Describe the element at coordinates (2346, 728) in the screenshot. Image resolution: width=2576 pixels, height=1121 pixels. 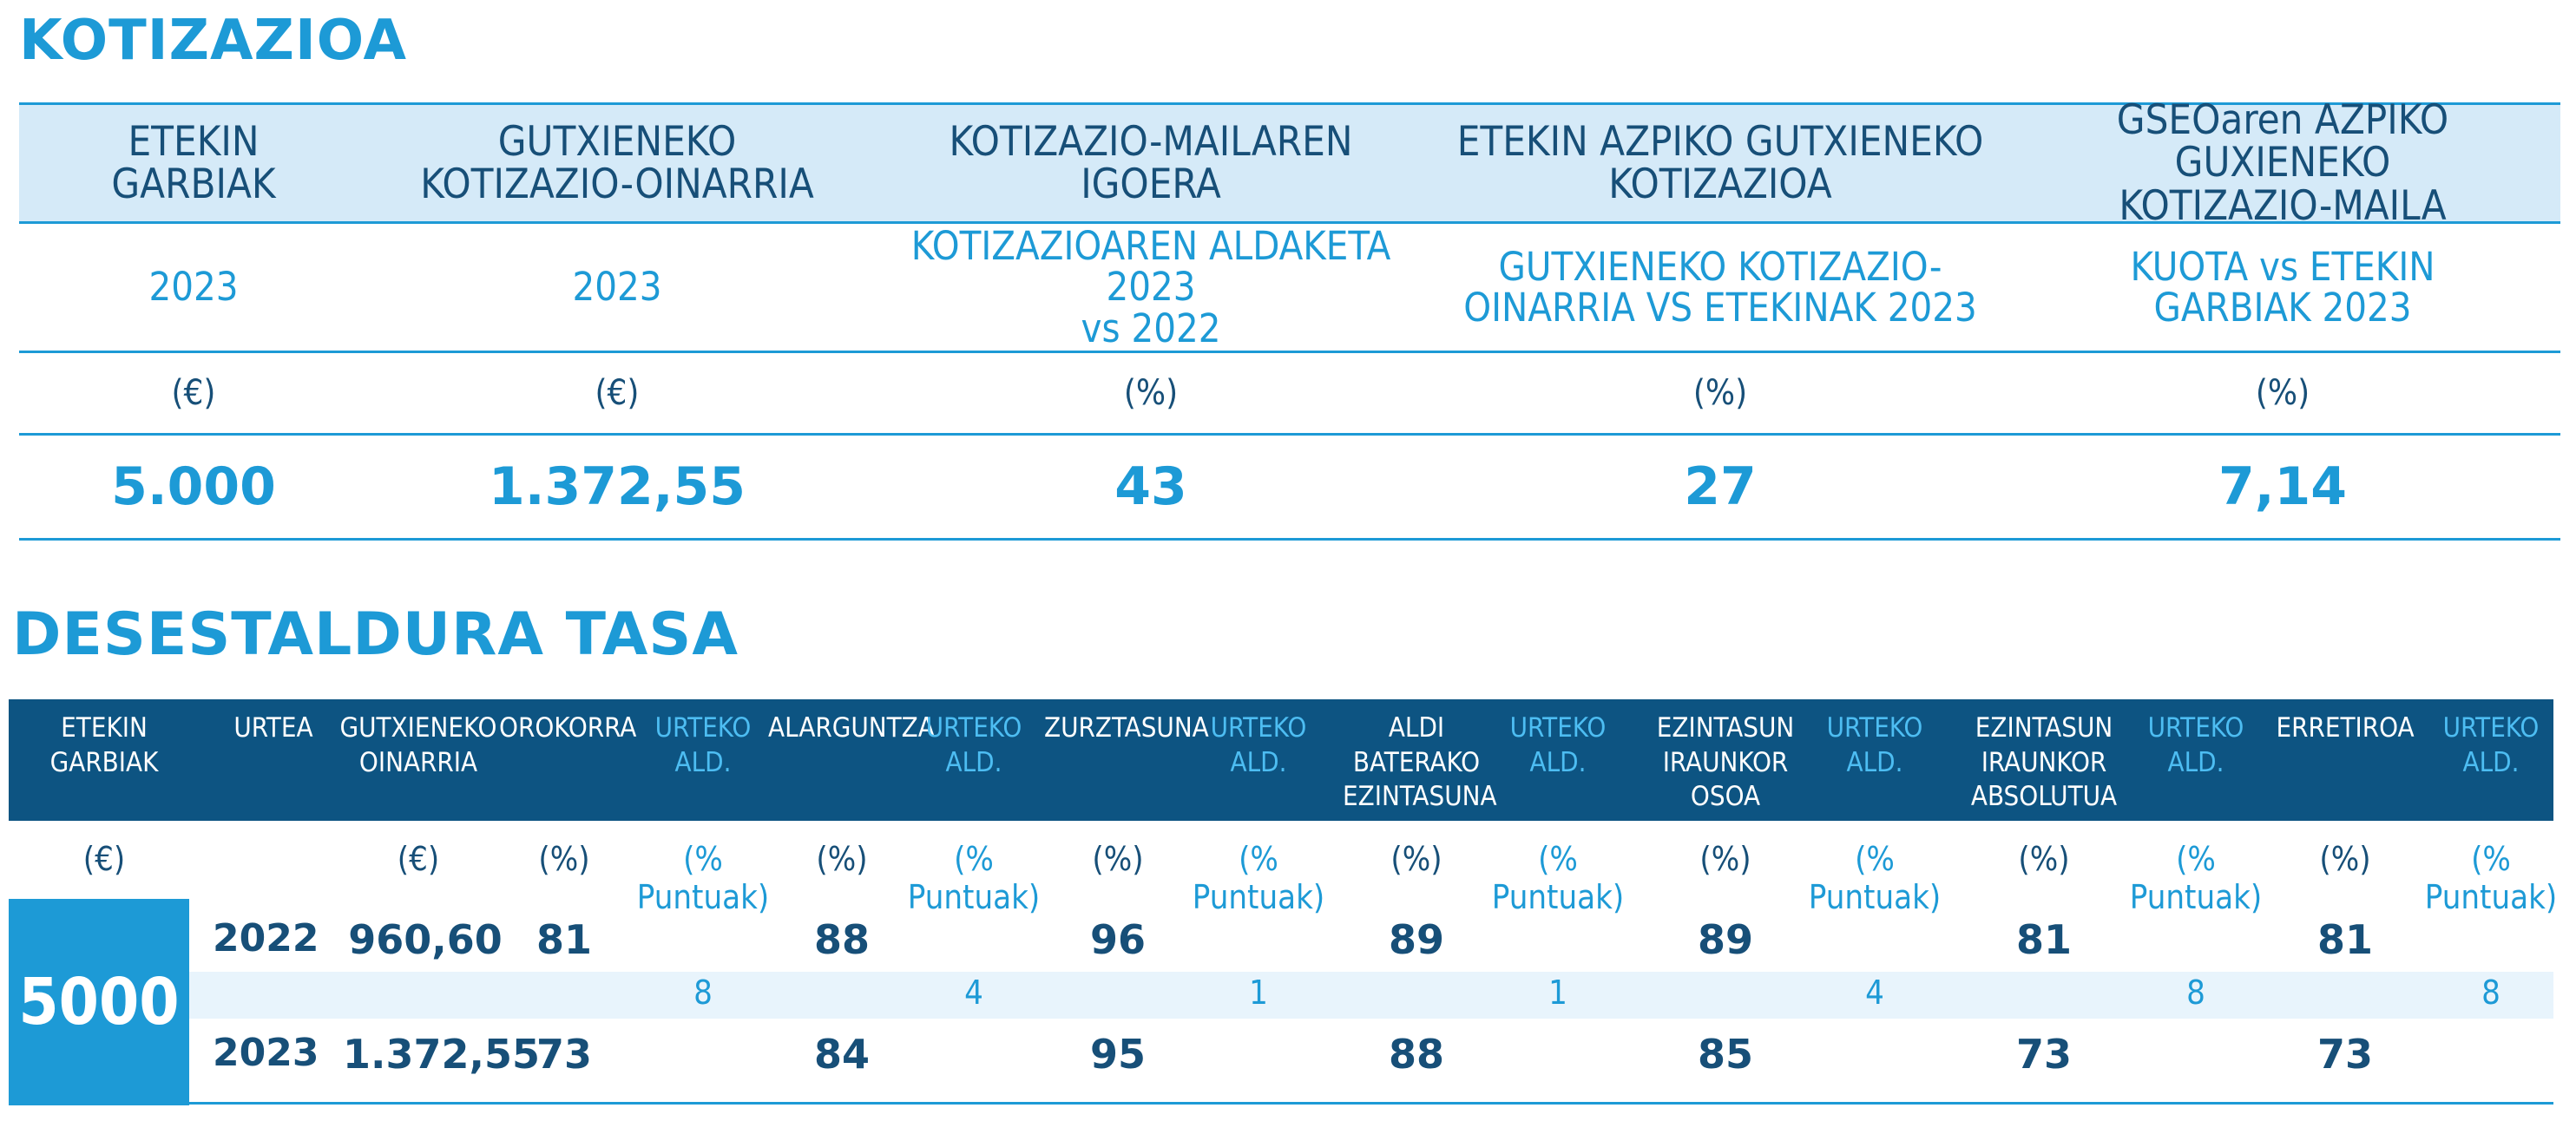
I see `des-header-cell: ERRETIROA` at that location.